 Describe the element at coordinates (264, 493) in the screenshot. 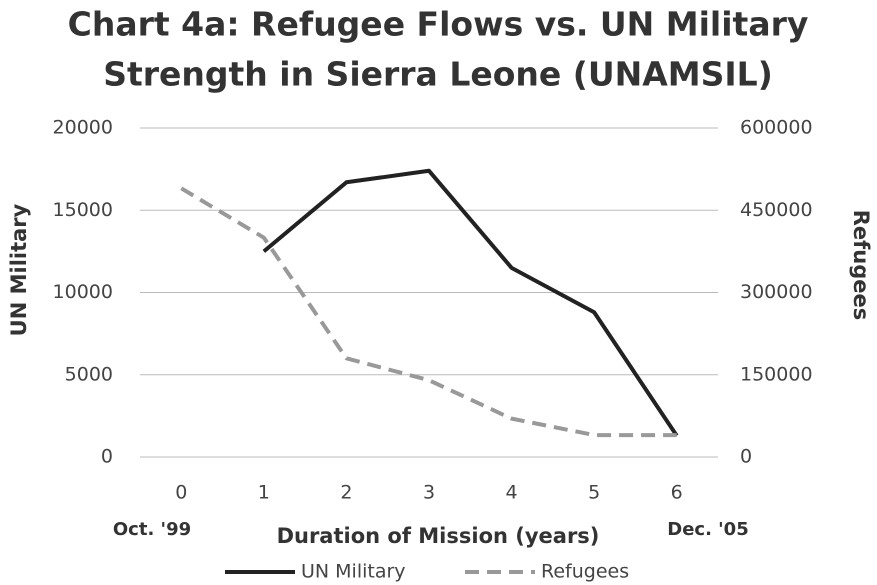

I see `x-tick-label: 1` at that location.